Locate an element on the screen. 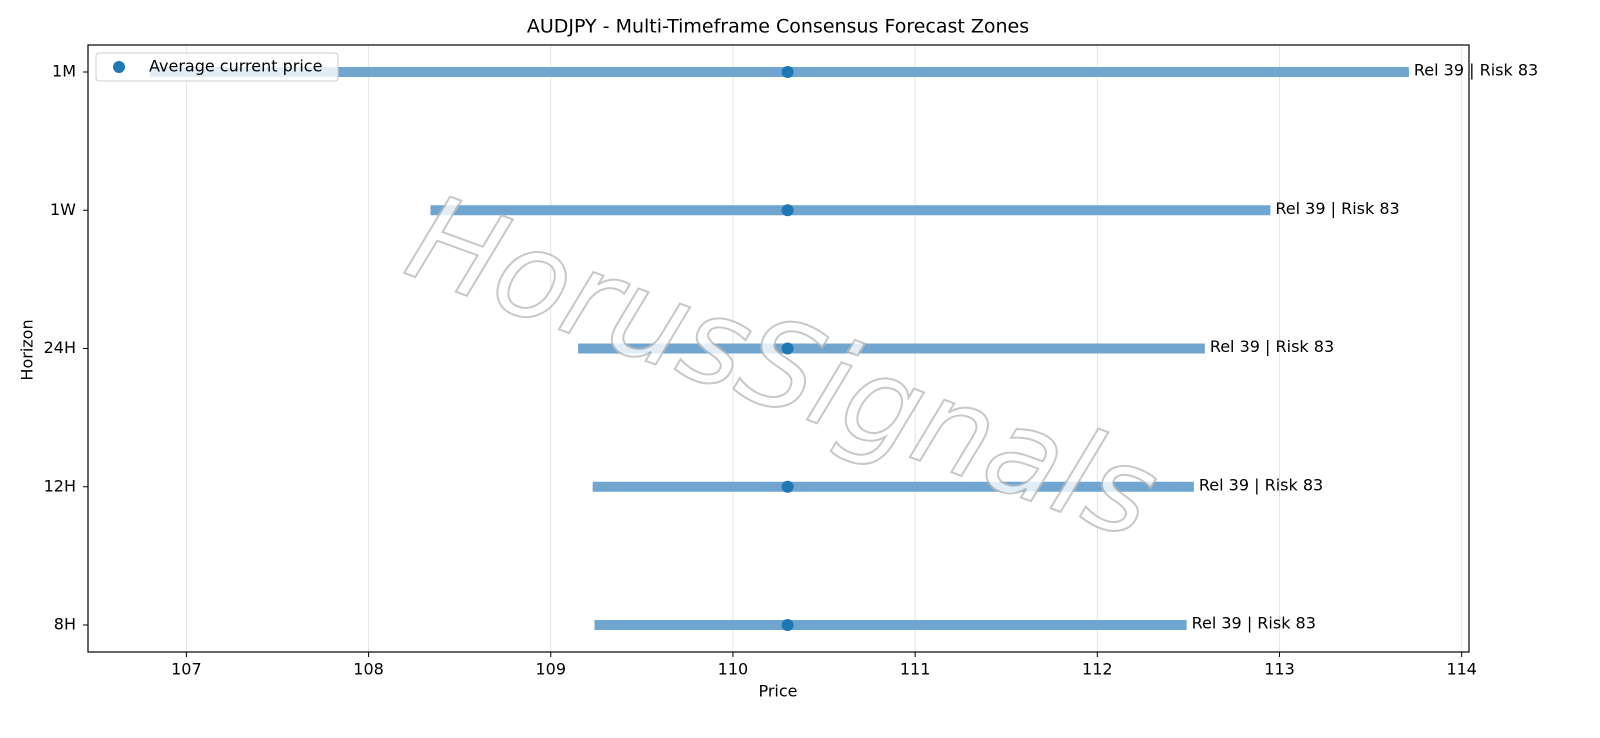 This screenshot has width=1600, height=738. y-axis-label: Horizon is located at coordinates (27, 349).